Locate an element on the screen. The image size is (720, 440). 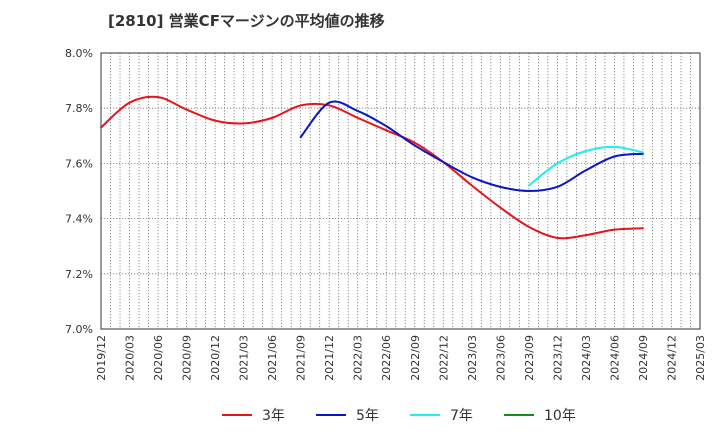
y-tick-label: 8.0% is located at coordinates (79, 53).